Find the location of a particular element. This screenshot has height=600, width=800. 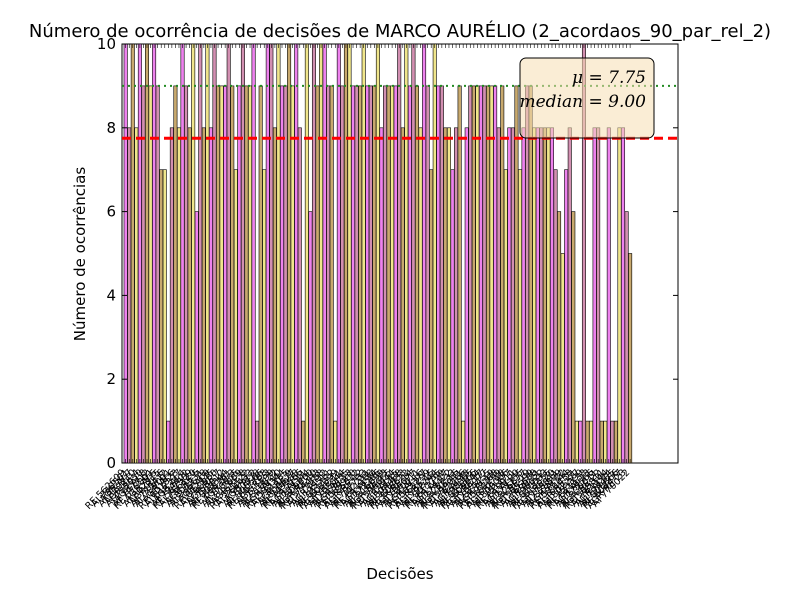

y-tick-label-4: 8 is located at coordinates (111, 128).